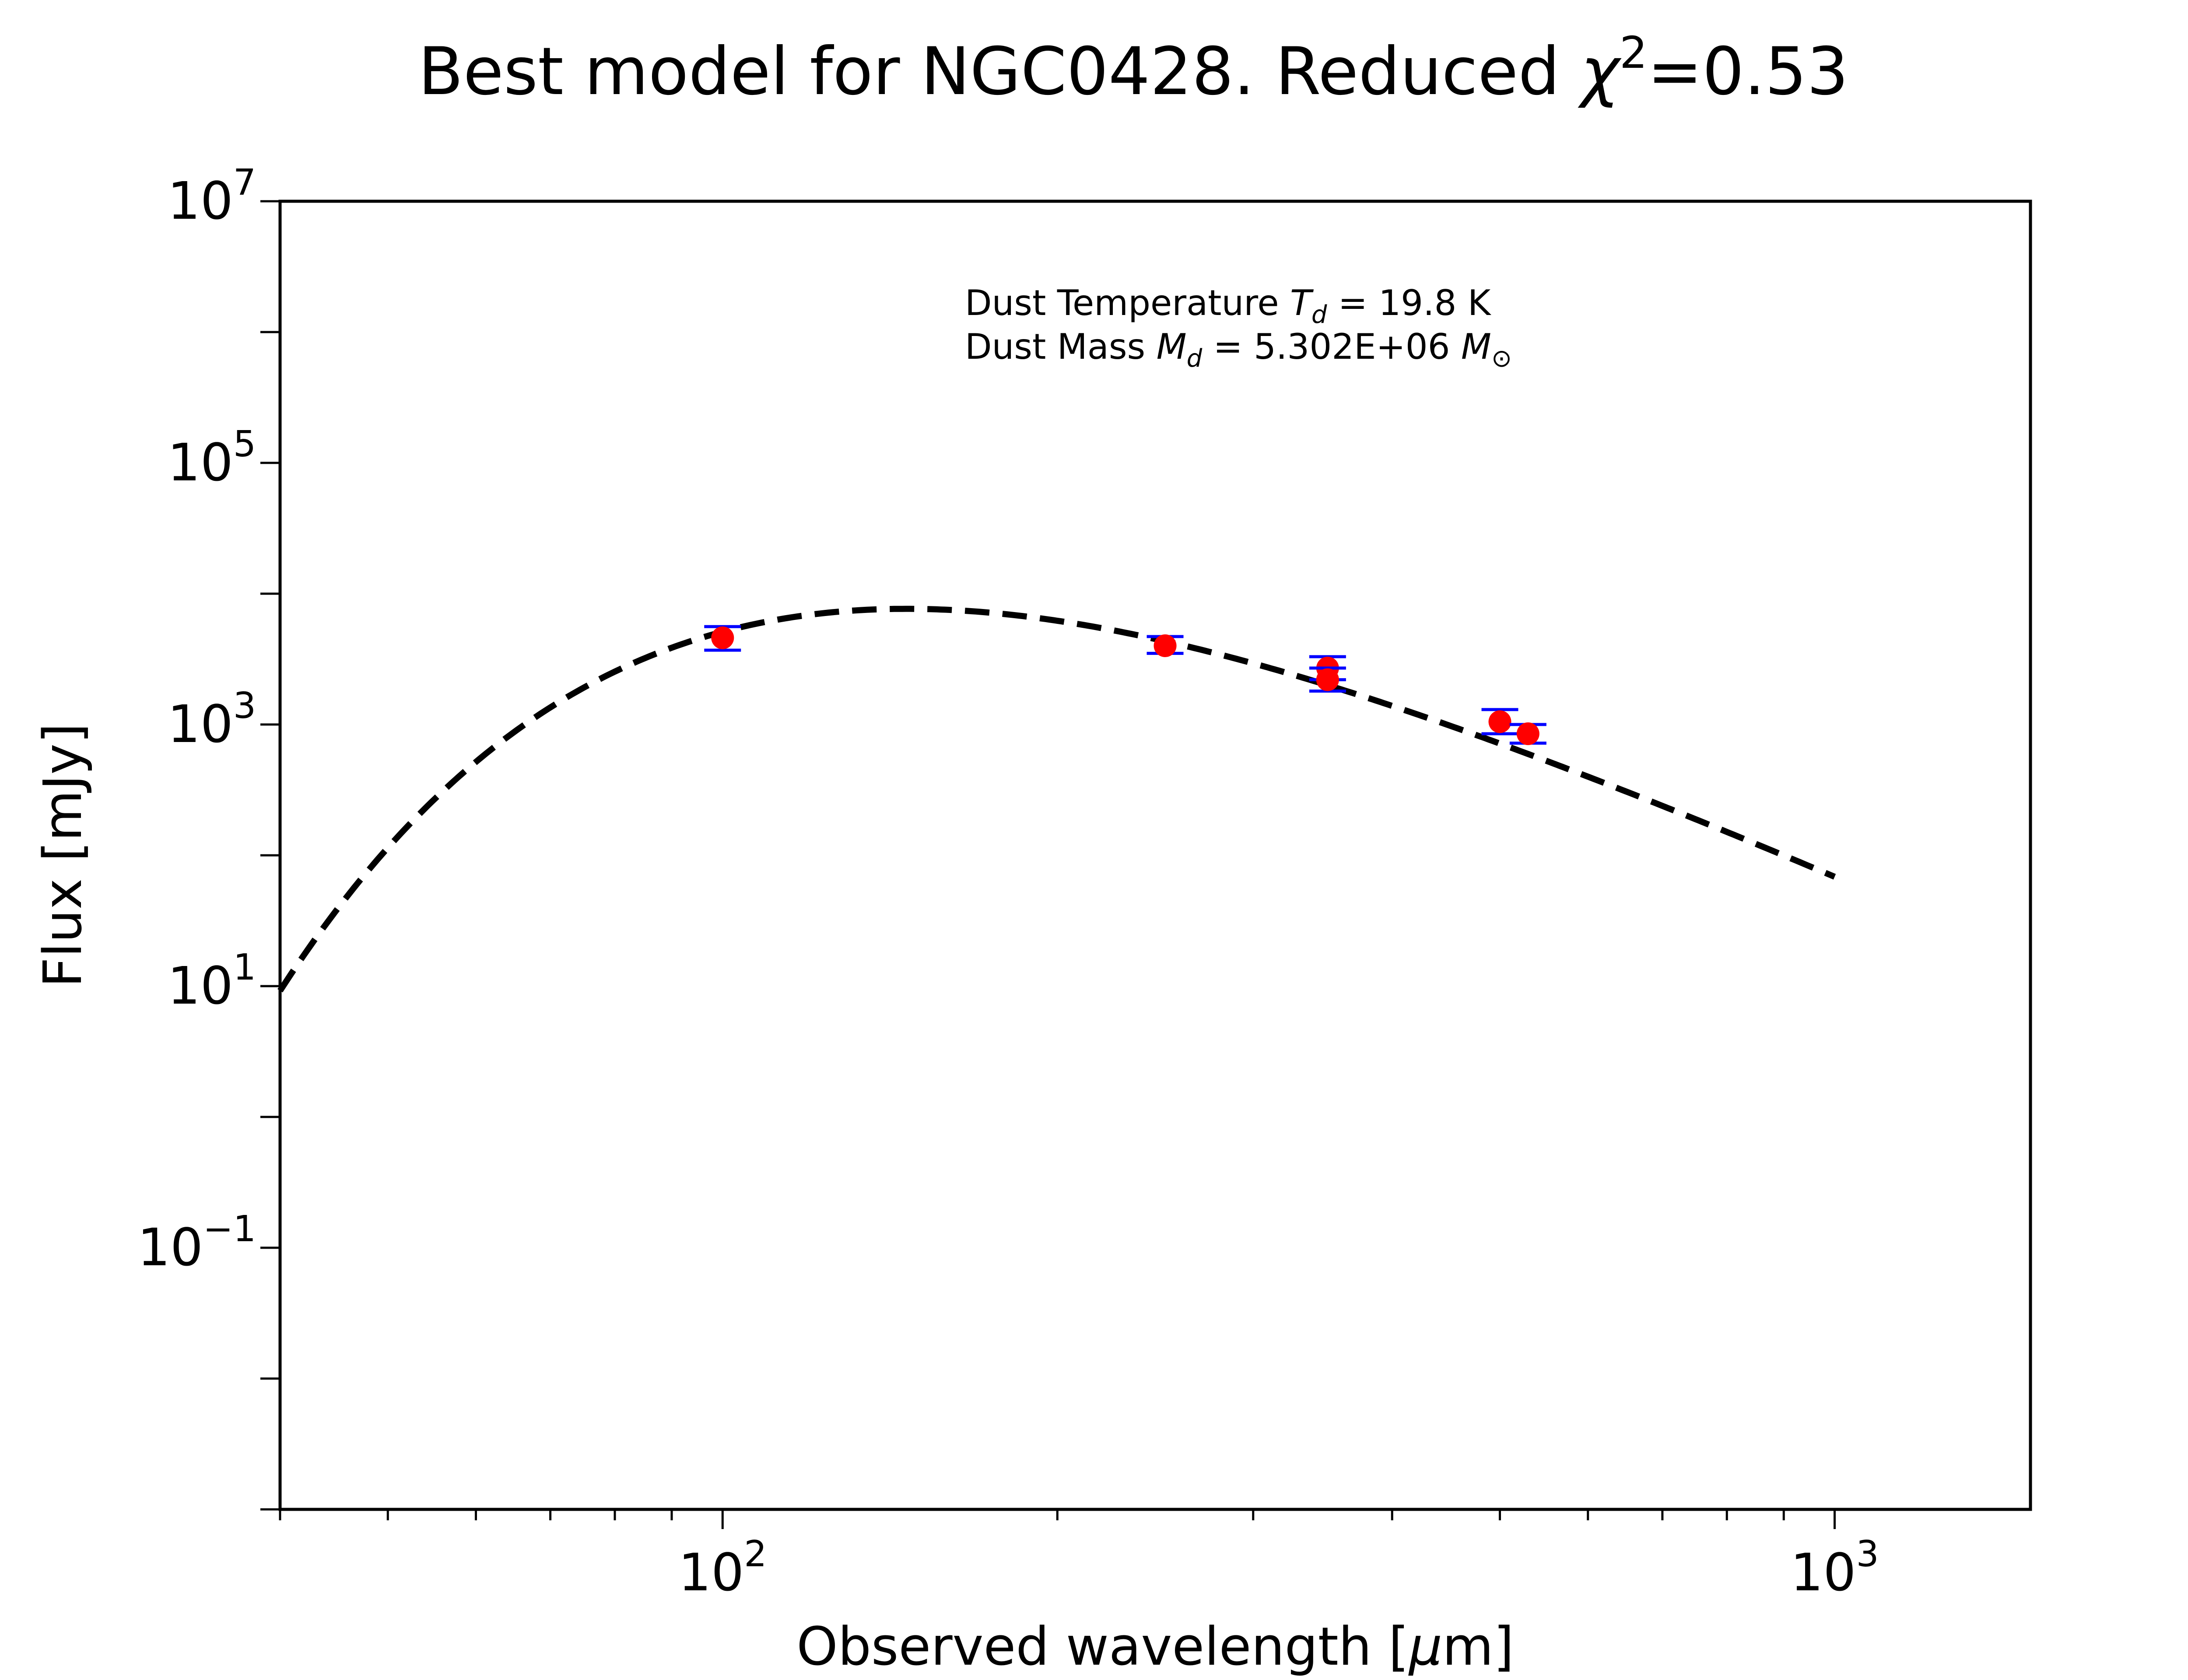 Image resolution: width=2188 pixels, height=1680 pixels. Describe the element at coordinates (1155, 1647) in the screenshot. I see `x-axis-label: Observed wavelength [μm]` at that location.